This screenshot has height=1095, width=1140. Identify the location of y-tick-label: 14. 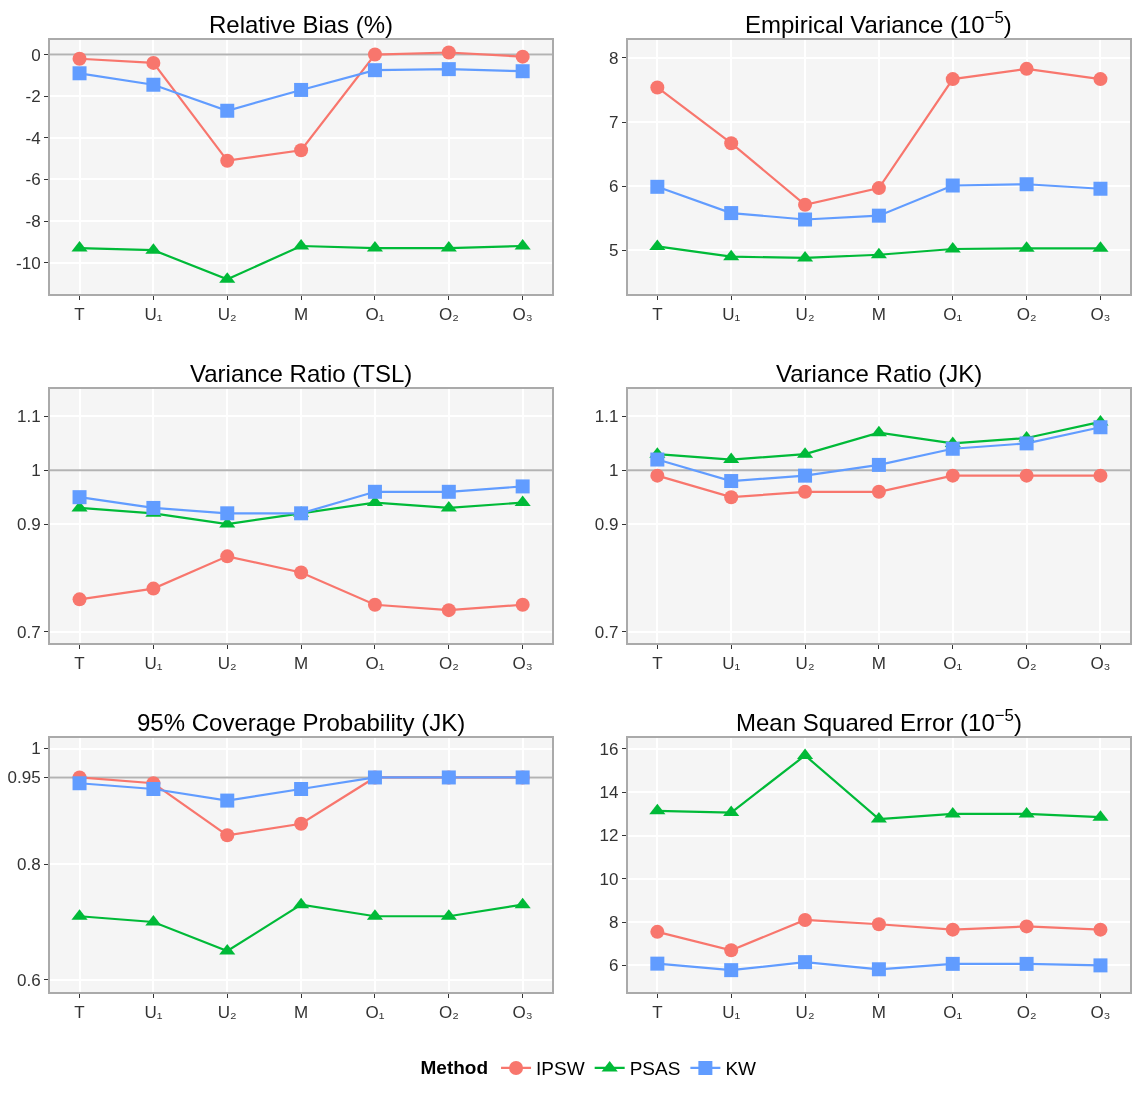
(609, 793).